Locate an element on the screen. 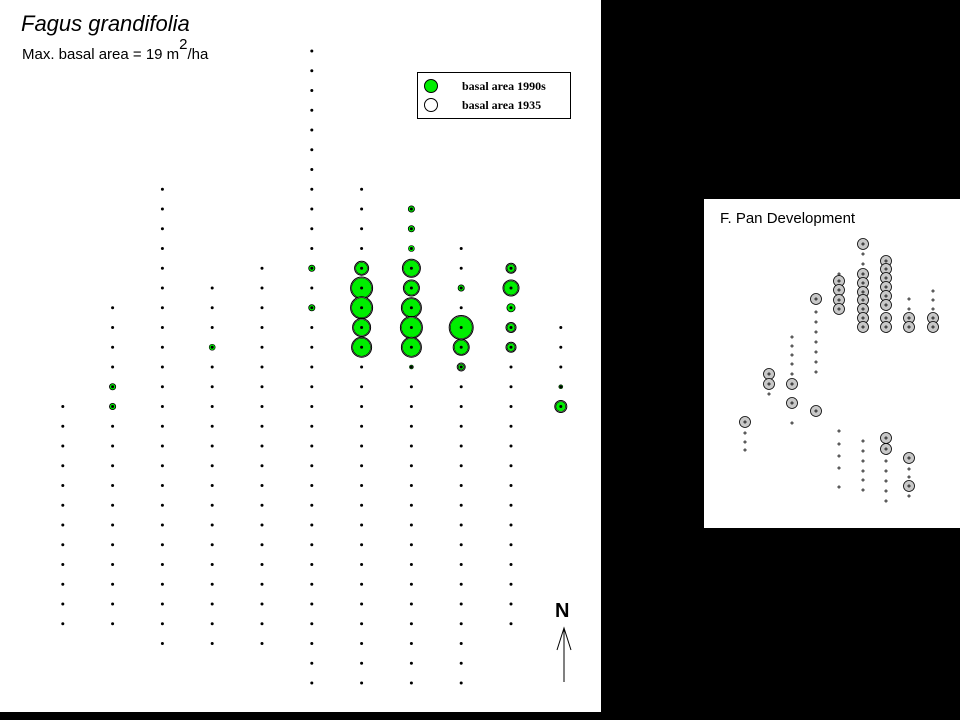  inset-panel: F. Pan Development is located at coordinates (832, 363).